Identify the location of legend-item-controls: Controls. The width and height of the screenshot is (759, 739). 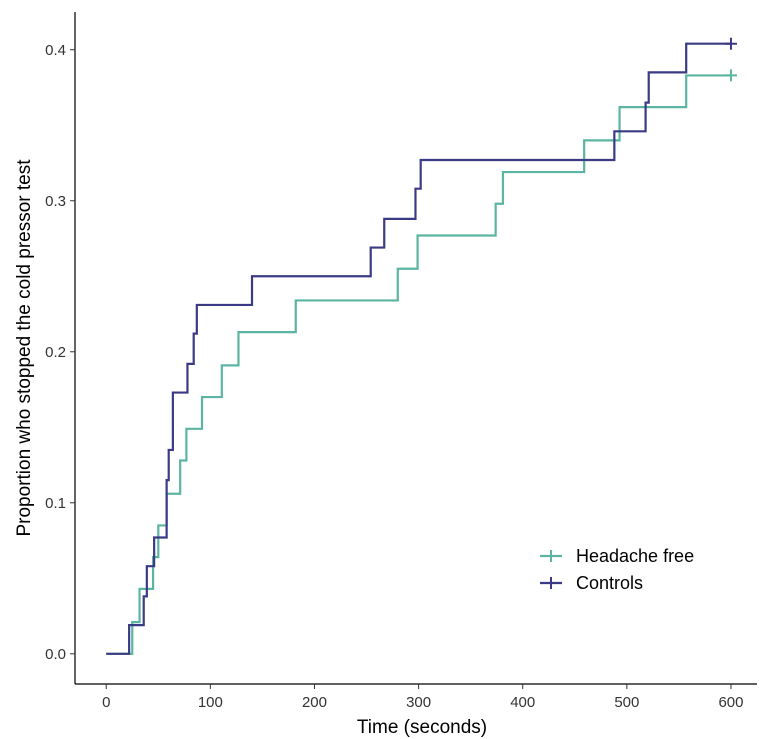
(591, 583).